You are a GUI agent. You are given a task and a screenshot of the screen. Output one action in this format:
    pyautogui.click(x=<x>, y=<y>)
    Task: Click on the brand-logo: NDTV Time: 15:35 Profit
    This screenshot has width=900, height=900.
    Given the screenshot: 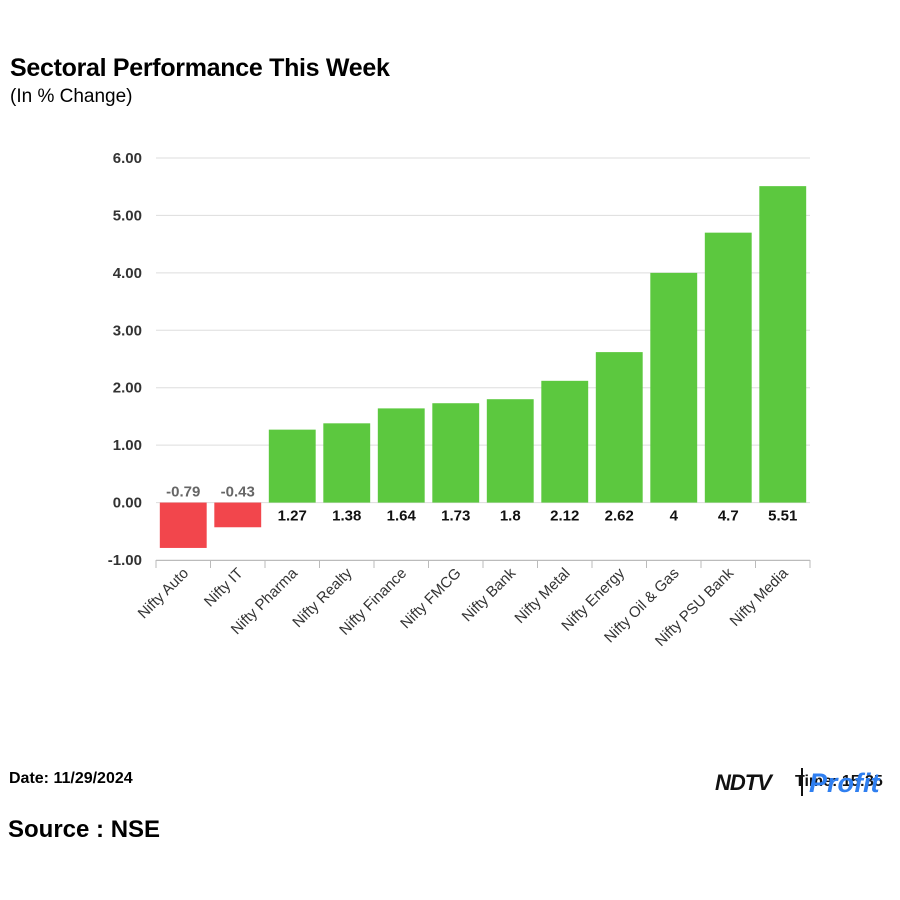 What is the action you would take?
    pyautogui.click(x=805, y=783)
    